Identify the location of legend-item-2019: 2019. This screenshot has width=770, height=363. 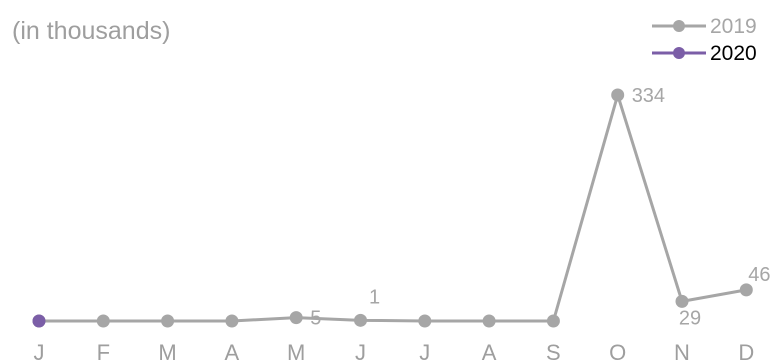
(704, 26).